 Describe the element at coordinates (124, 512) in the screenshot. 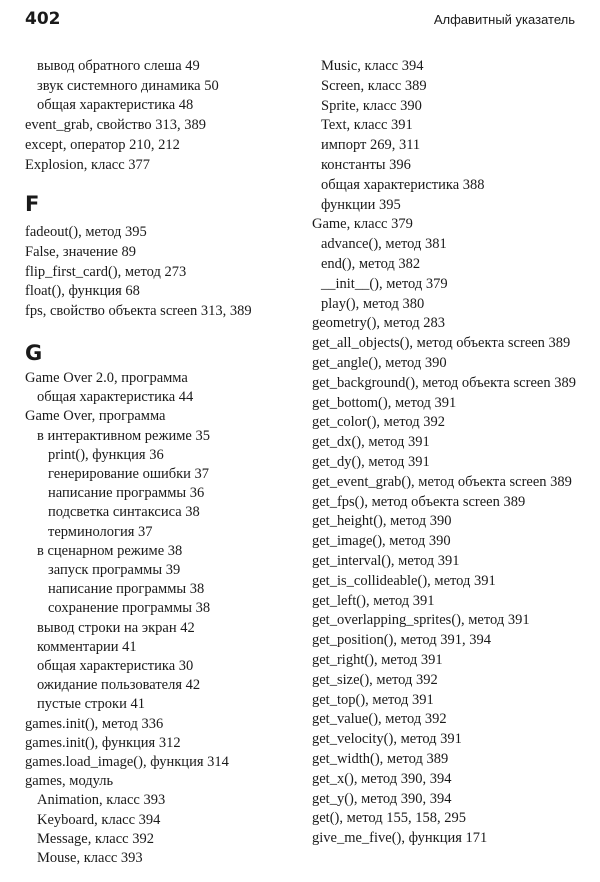

I see `index-entry: подсветка синтаксиса 38` at that location.